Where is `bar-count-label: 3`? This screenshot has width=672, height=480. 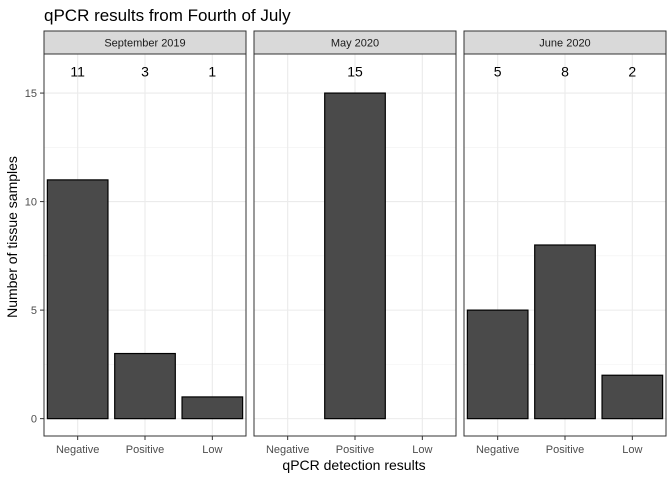
bar-count-label: 3 is located at coordinates (145, 71).